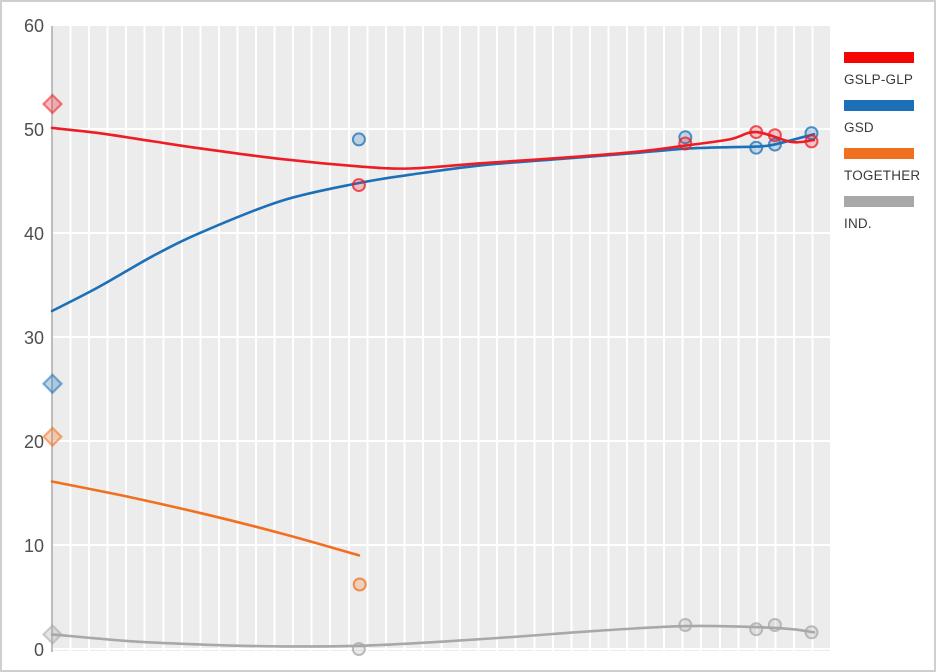 The height and width of the screenshot is (672, 936). What do you see at coordinates (38, 650) in the screenshot?
I see `y-tick-label: 0` at bounding box center [38, 650].